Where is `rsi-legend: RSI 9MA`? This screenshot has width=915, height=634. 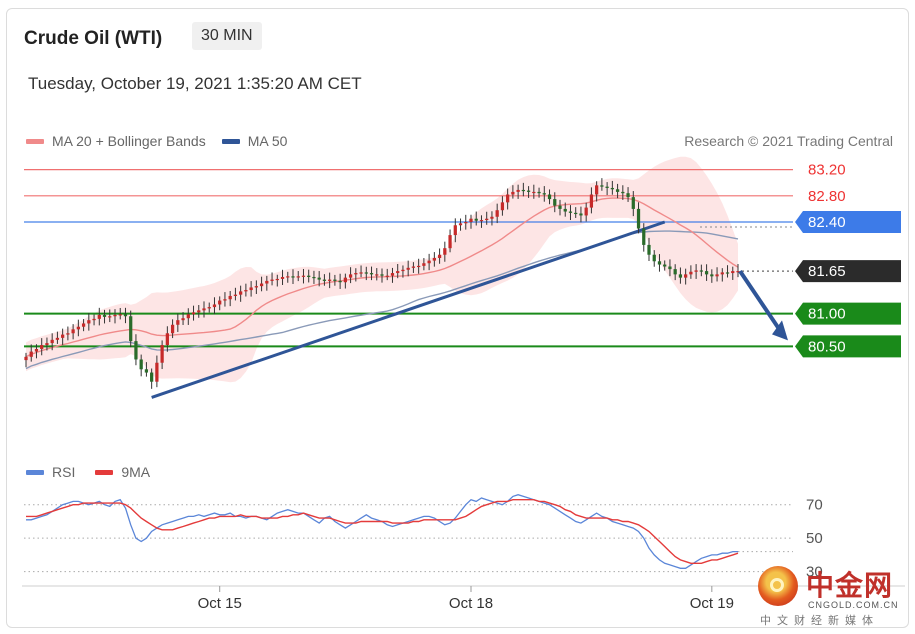 rsi-legend: RSI 9MA is located at coordinates (88, 472).